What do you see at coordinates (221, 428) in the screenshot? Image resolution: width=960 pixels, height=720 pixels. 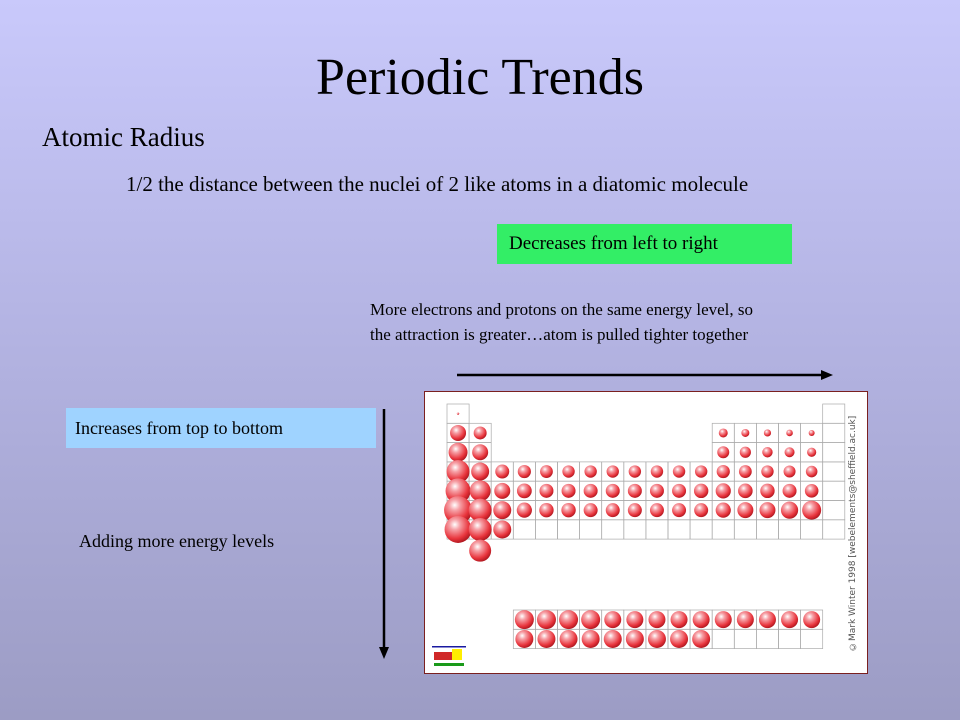 I see `group-trend-label: Increases from top to bottom` at bounding box center [221, 428].